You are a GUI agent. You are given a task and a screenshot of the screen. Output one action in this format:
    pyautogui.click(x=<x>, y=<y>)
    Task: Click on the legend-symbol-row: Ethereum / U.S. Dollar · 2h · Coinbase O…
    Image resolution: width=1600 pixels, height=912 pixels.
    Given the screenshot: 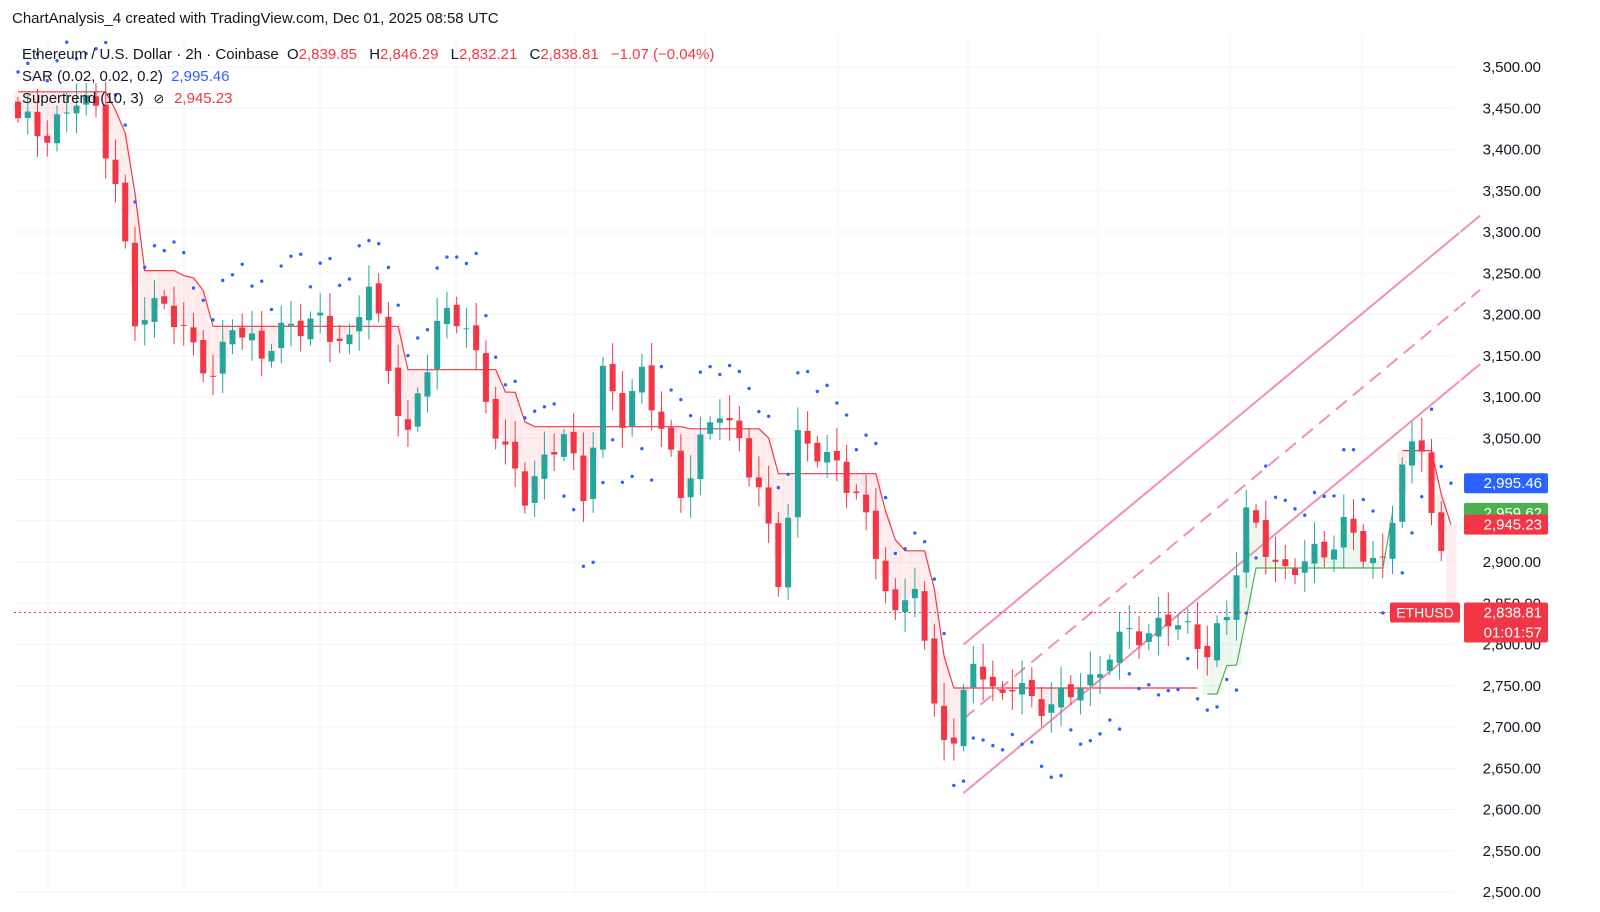 What is the action you would take?
    pyautogui.click(x=370, y=54)
    